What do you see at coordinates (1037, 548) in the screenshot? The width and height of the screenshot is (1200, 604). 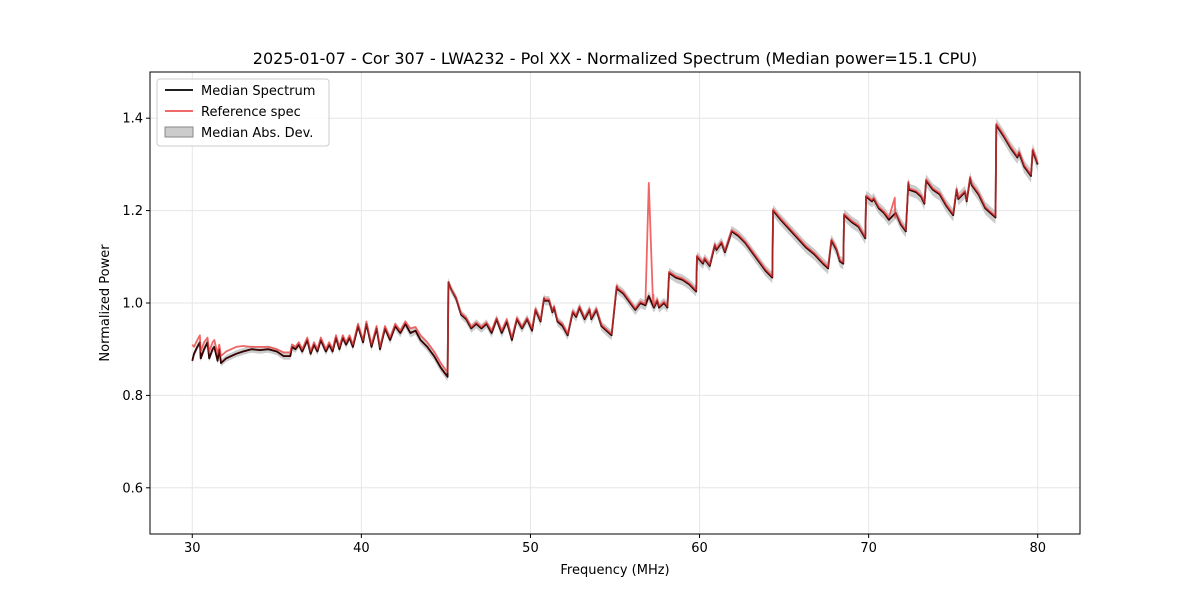 I see `x-tick-label: 80` at bounding box center [1037, 548].